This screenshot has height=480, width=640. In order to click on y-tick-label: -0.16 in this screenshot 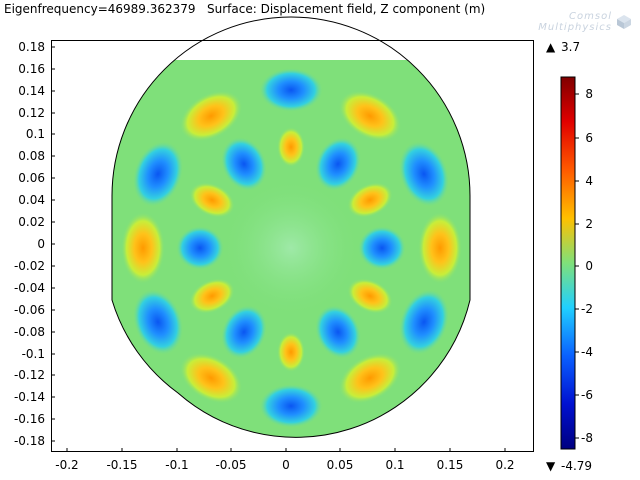, I will do `click(29, 419)`.